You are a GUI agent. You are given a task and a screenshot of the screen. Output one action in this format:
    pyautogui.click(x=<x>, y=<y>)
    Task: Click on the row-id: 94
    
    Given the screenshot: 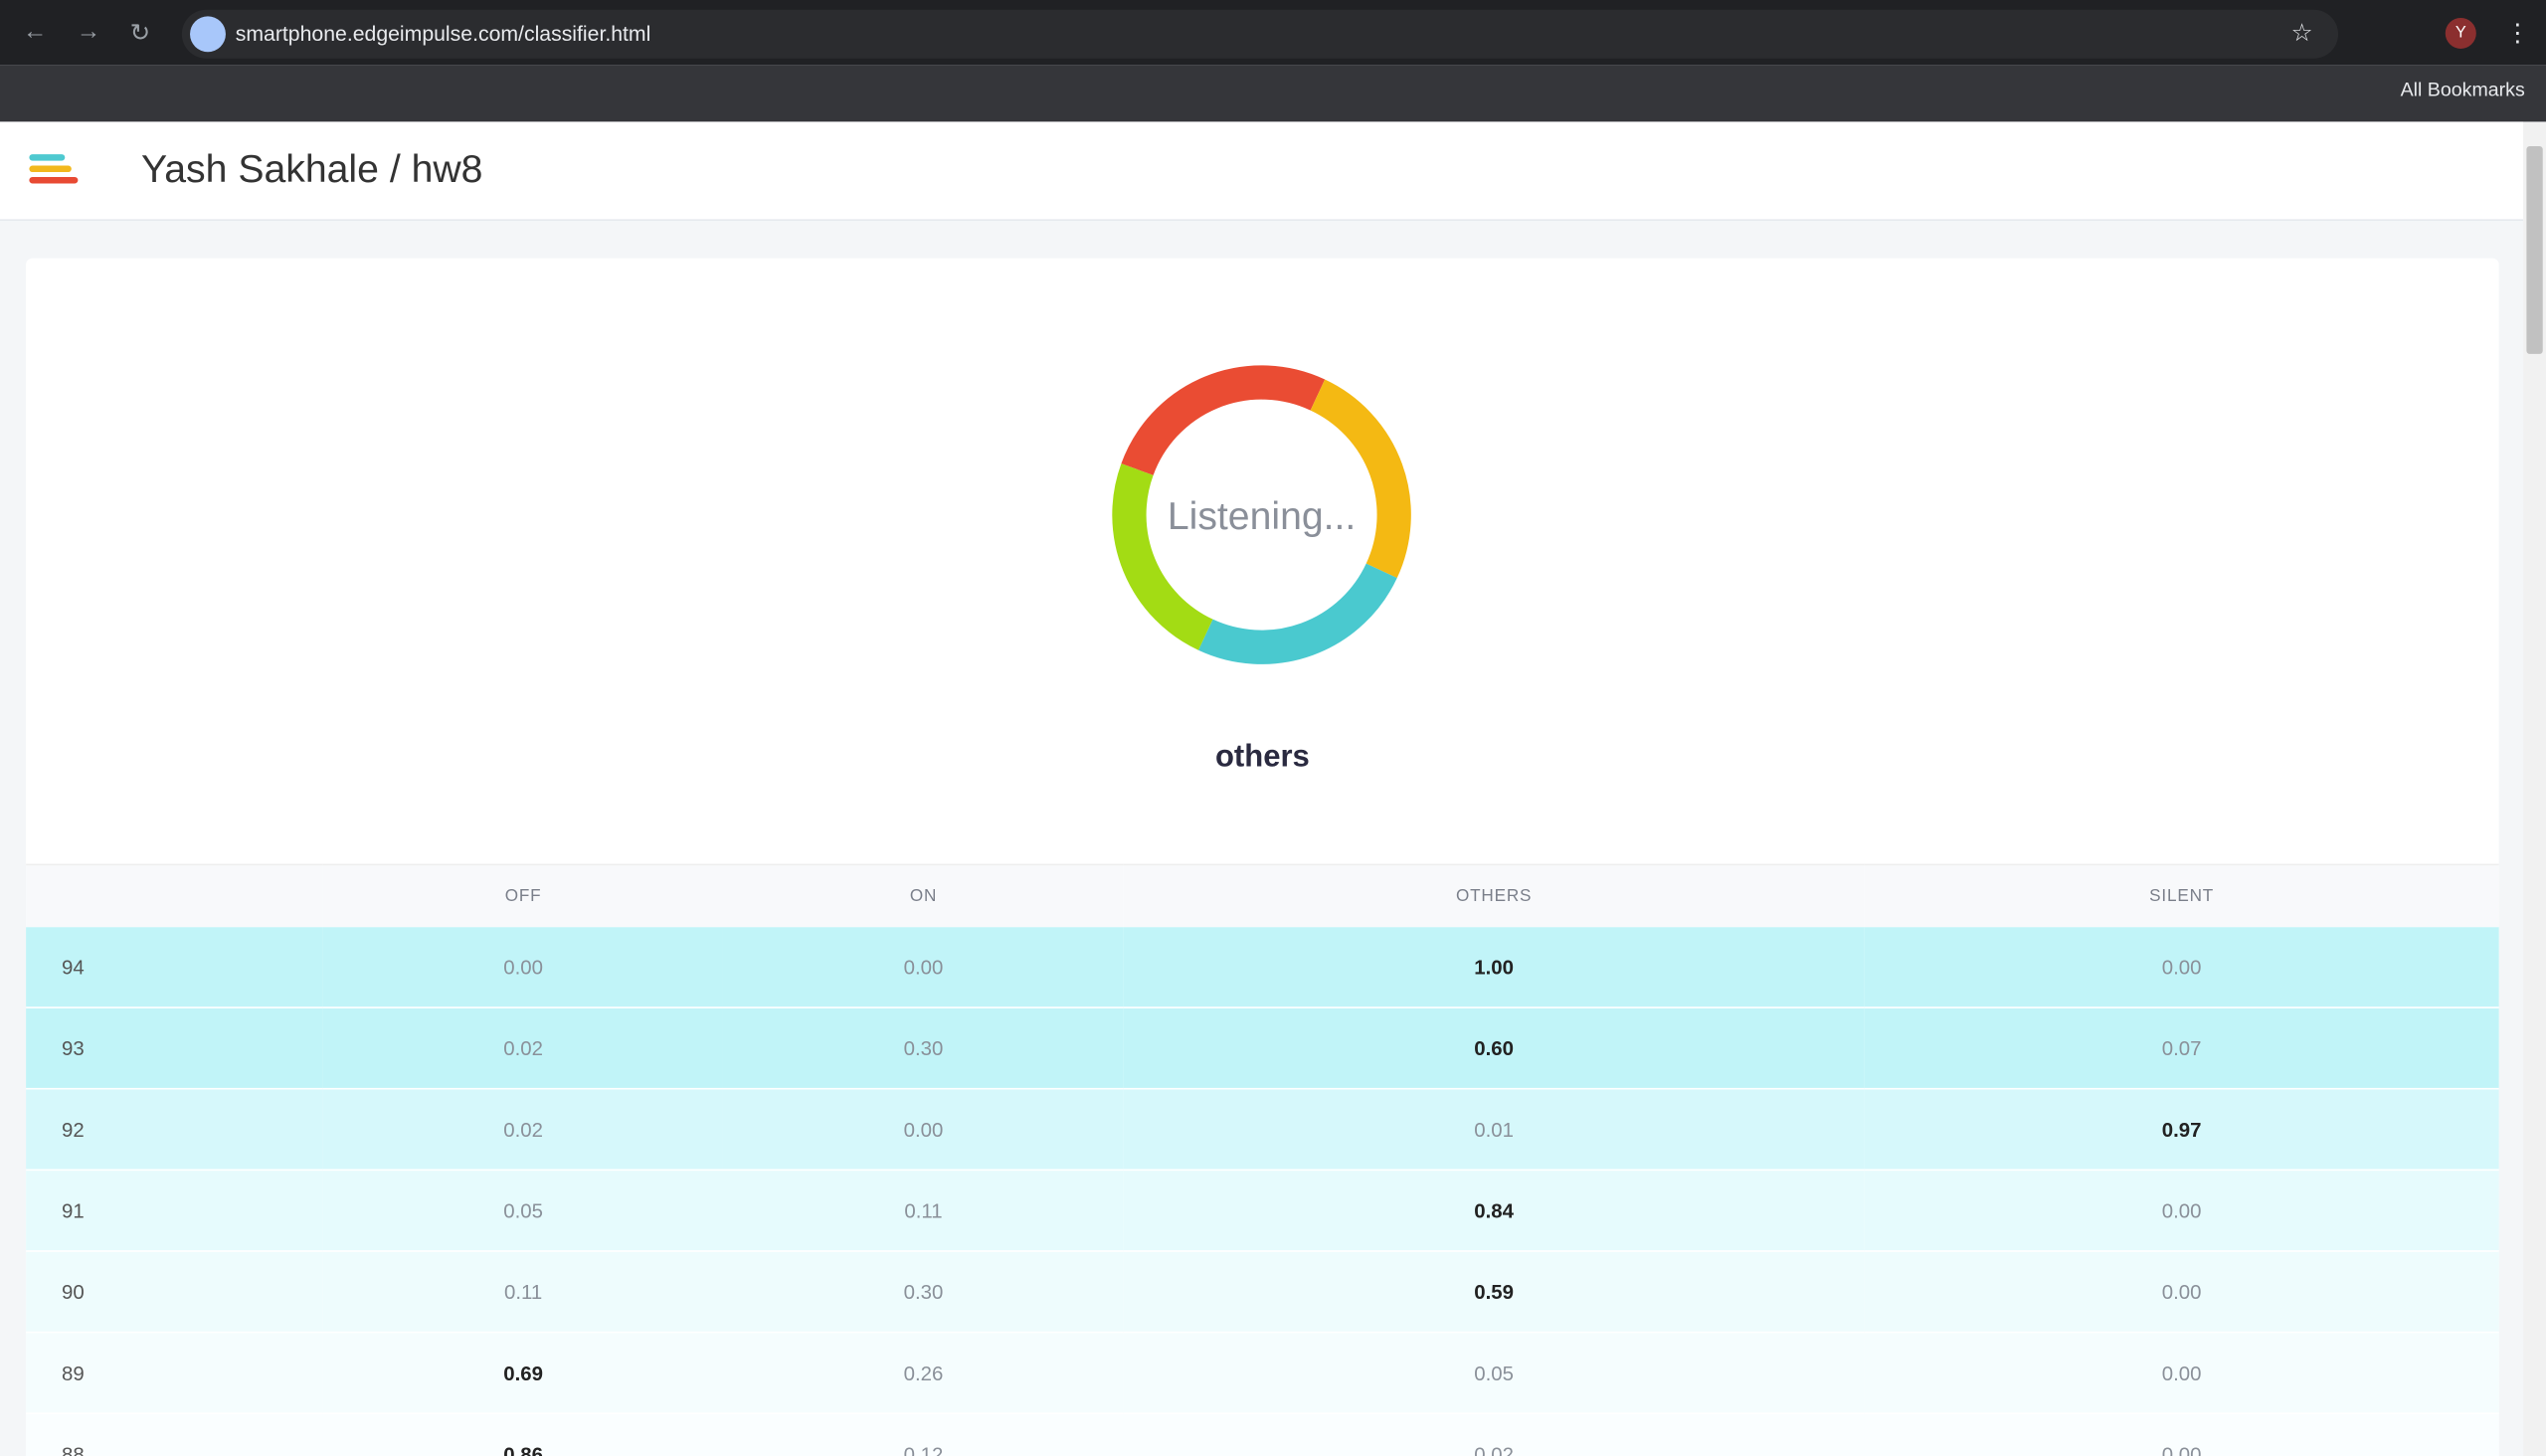 What is the action you would take?
    pyautogui.click(x=174, y=967)
    